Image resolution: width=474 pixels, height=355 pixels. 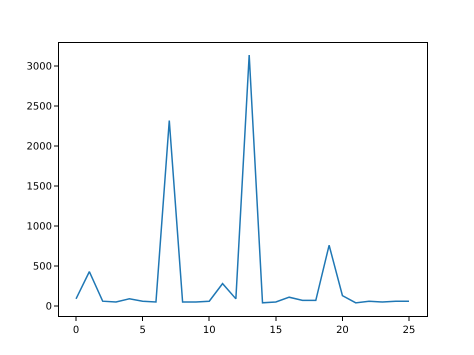 What do you see at coordinates (39, 227) in the screenshot?
I see `y-tick-label: 1000` at bounding box center [39, 227].